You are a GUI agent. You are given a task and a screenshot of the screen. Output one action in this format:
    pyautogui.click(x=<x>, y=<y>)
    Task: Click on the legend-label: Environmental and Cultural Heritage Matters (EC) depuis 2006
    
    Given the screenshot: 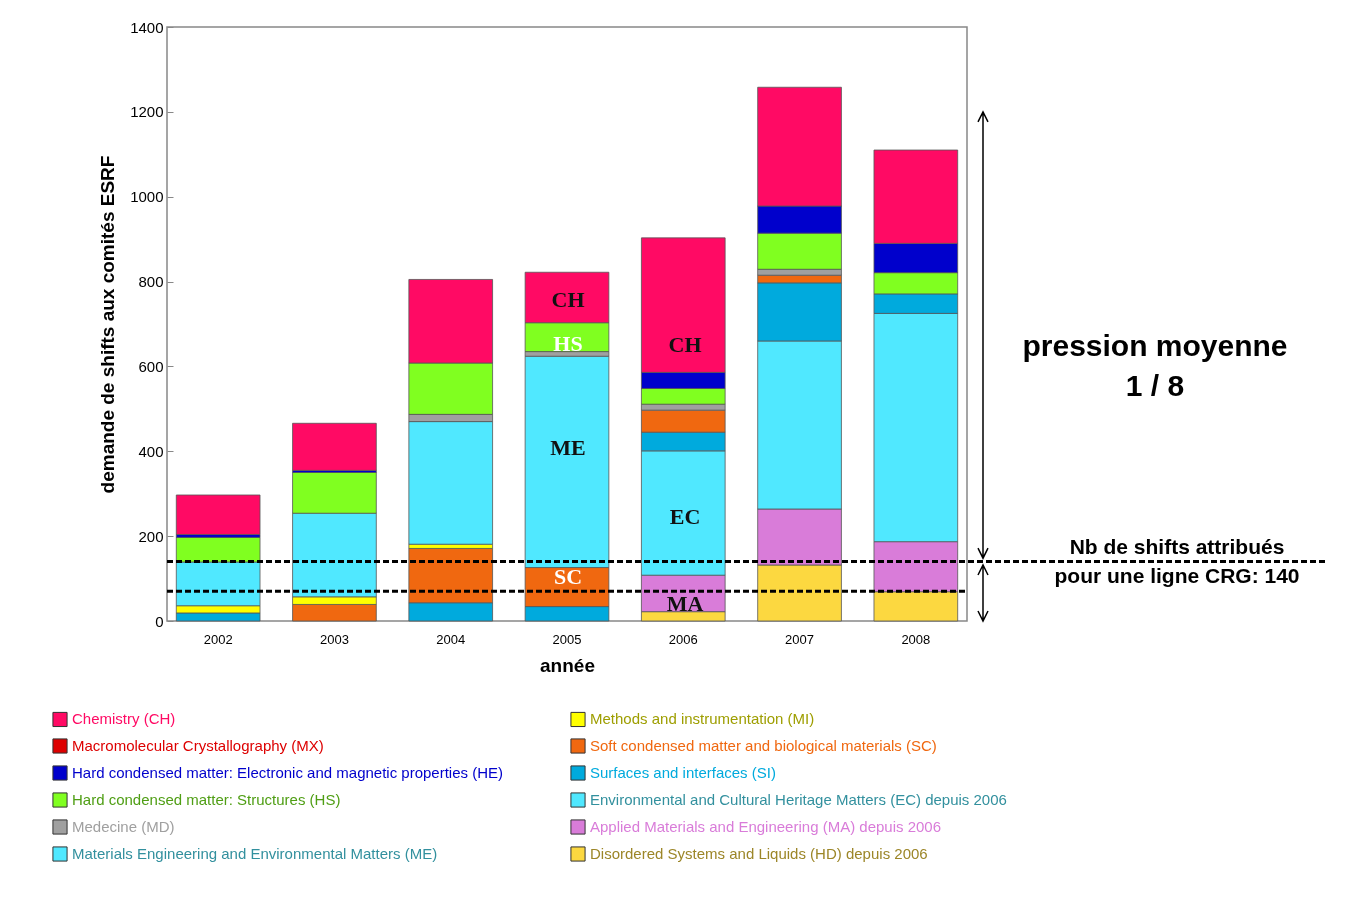 What is the action you would take?
    pyautogui.click(x=798, y=799)
    